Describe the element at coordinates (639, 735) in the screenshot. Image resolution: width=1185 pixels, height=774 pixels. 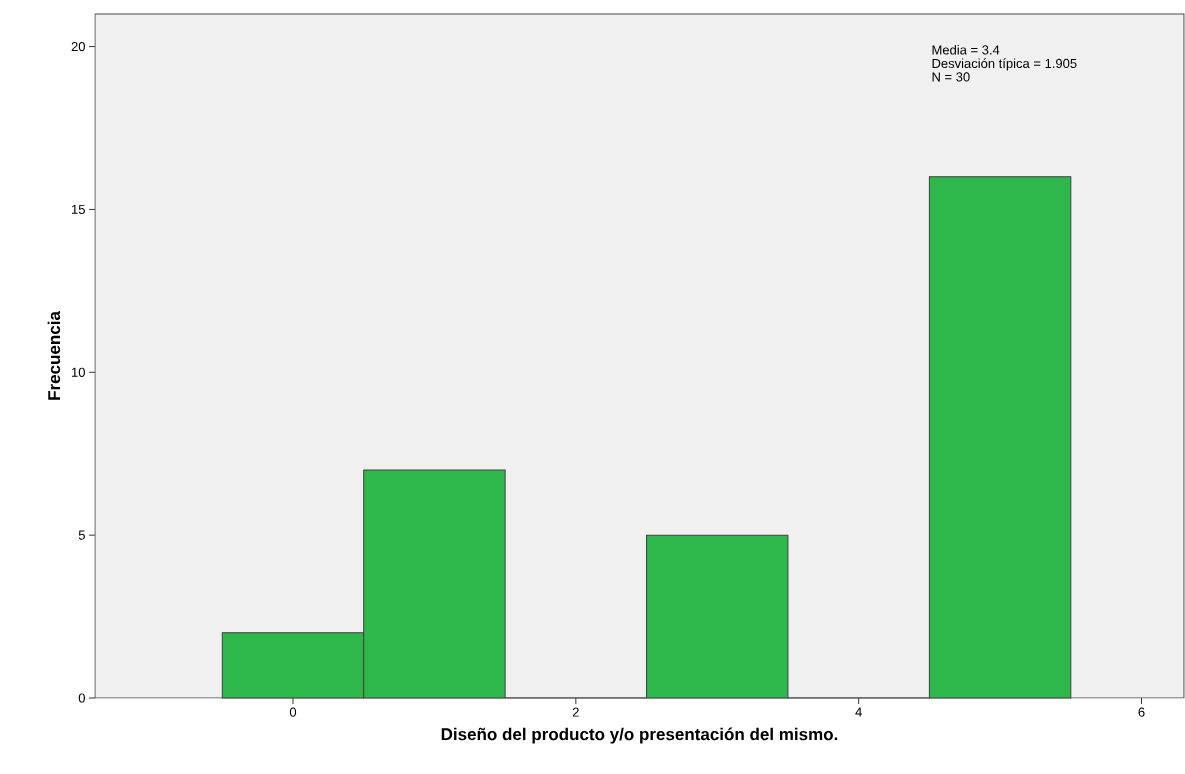
I see `x-axis-title: Diseño del producto y/o presentación del mismo.` at that location.